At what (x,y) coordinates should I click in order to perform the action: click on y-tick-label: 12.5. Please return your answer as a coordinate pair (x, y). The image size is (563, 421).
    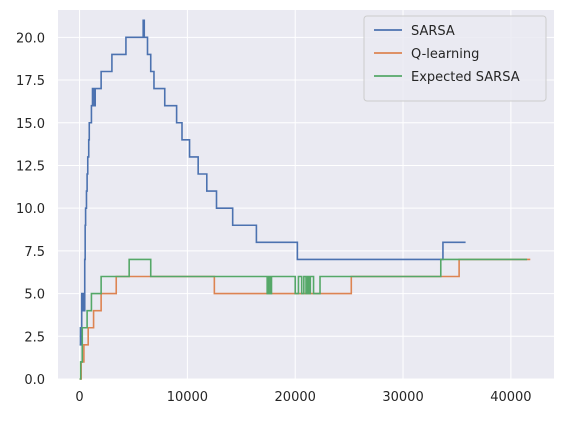
    Looking at the image, I should click on (30, 166).